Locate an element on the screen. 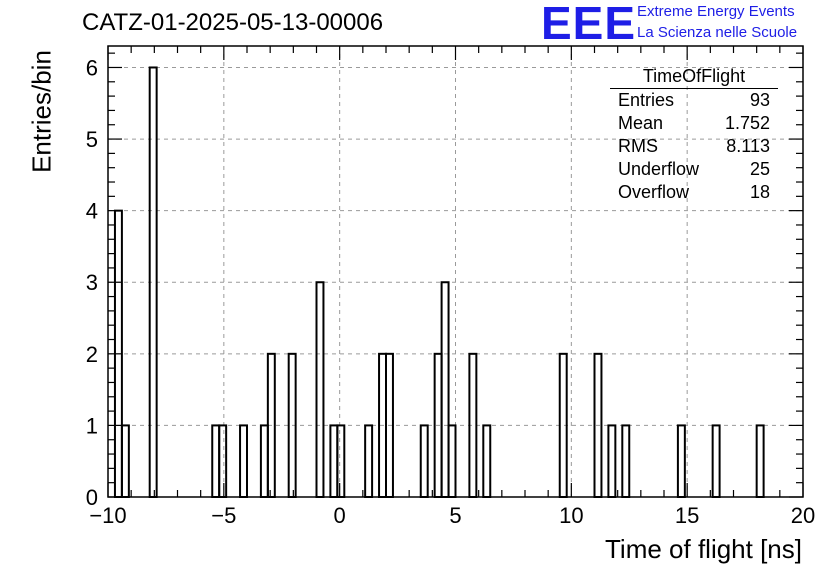 This screenshot has width=836, height=572. chart-title: CATZ-01-2025-05-13-00006 is located at coordinates (233, 22).